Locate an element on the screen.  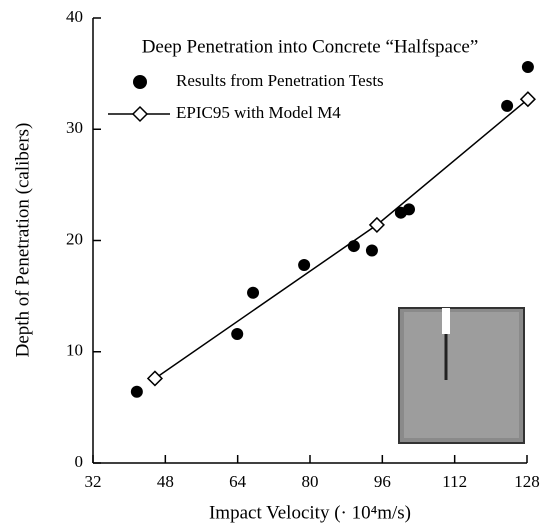
x-tick-label: 96 is located at coordinates (382, 481).